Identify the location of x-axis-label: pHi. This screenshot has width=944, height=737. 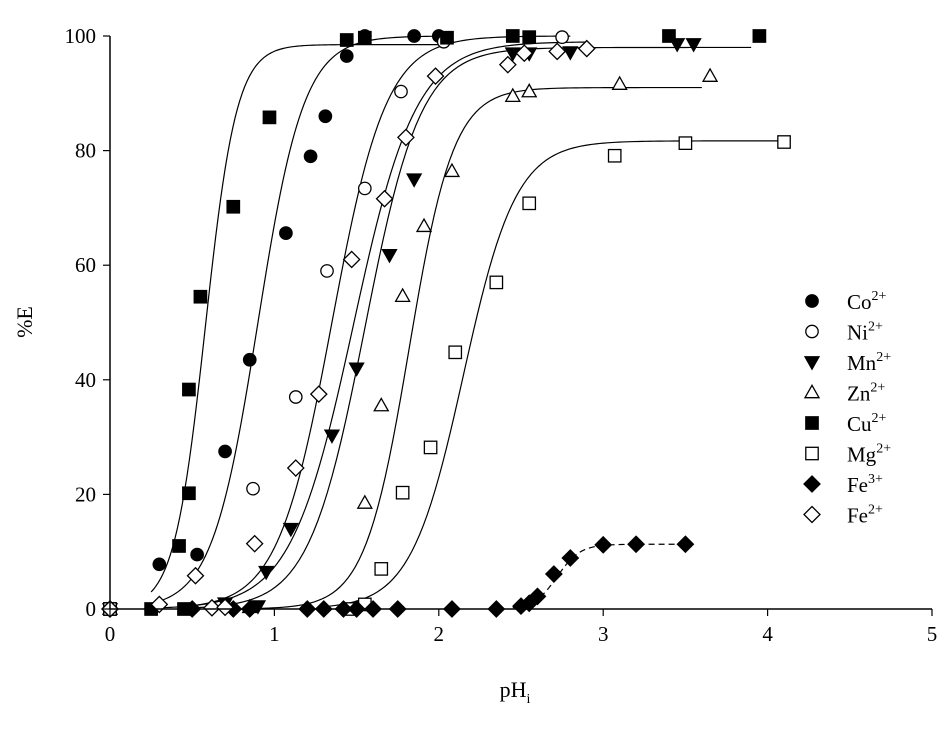
(515, 692).